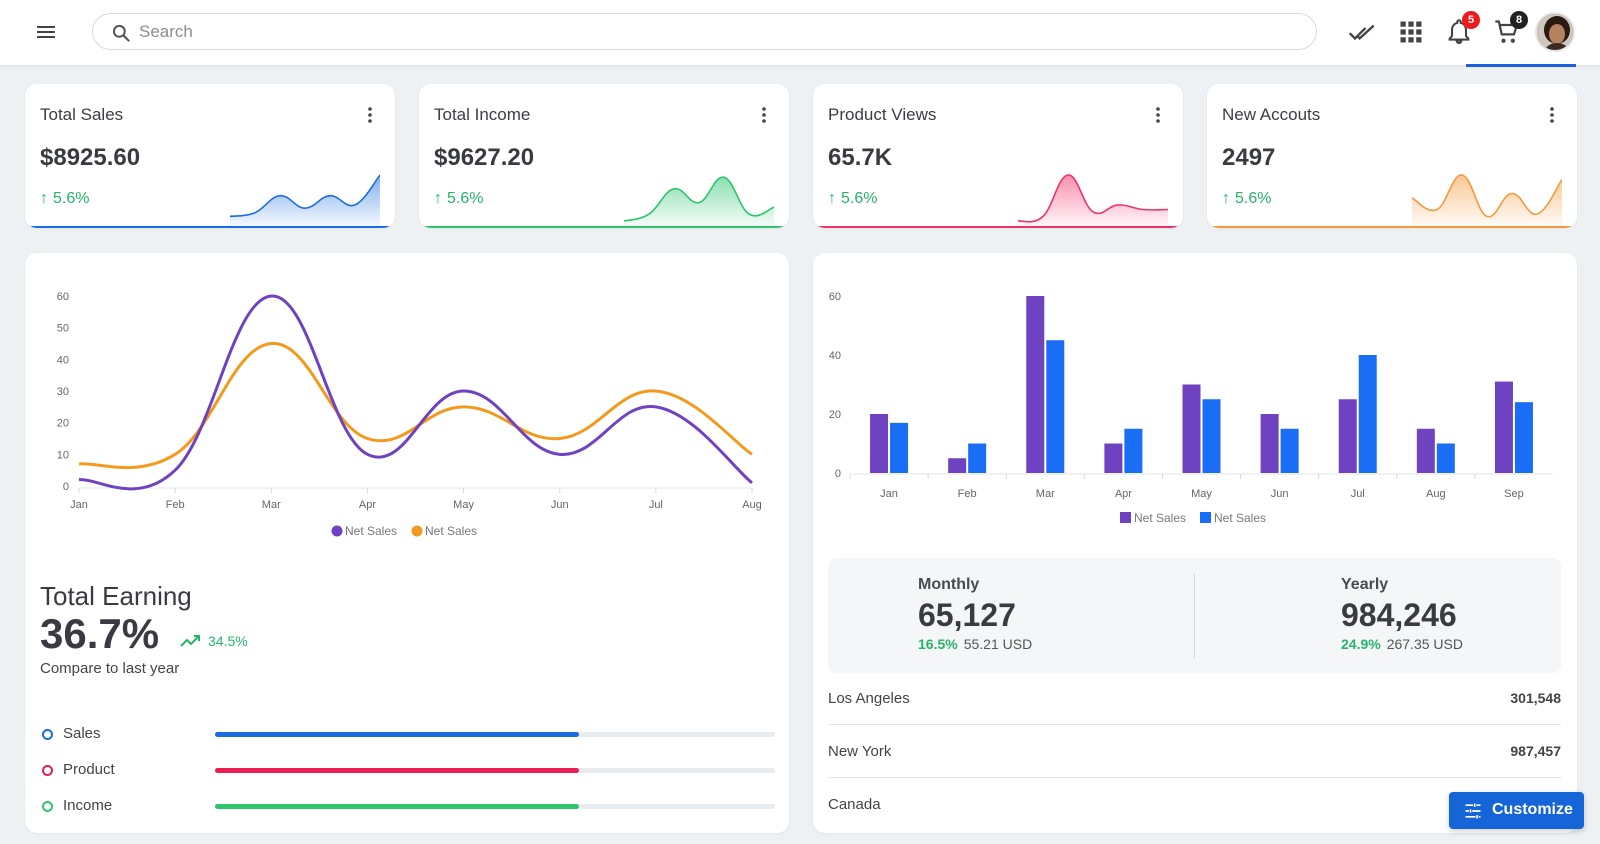  I want to click on x-tick-label: Mar, so click(1045, 494).